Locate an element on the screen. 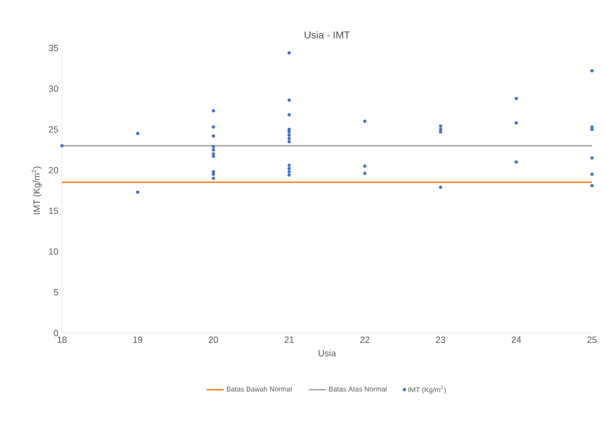 Image resolution: width=607 pixels, height=423 pixels. y-tick-label: 15 is located at coordinates (53, 211).